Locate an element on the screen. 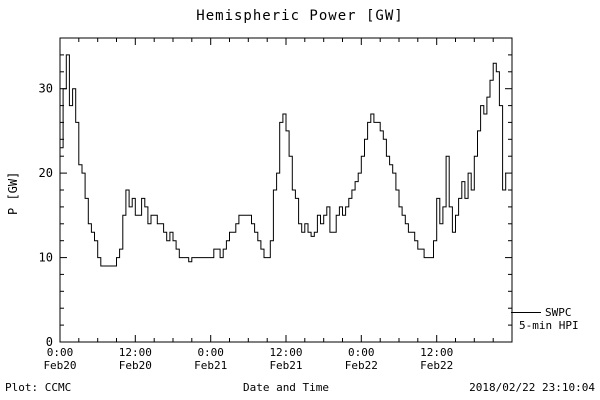 Image resolution: width=600 pixels, height=400 pixels. plot-credit: Plot: CCMC is located at coordinates (38, 387).